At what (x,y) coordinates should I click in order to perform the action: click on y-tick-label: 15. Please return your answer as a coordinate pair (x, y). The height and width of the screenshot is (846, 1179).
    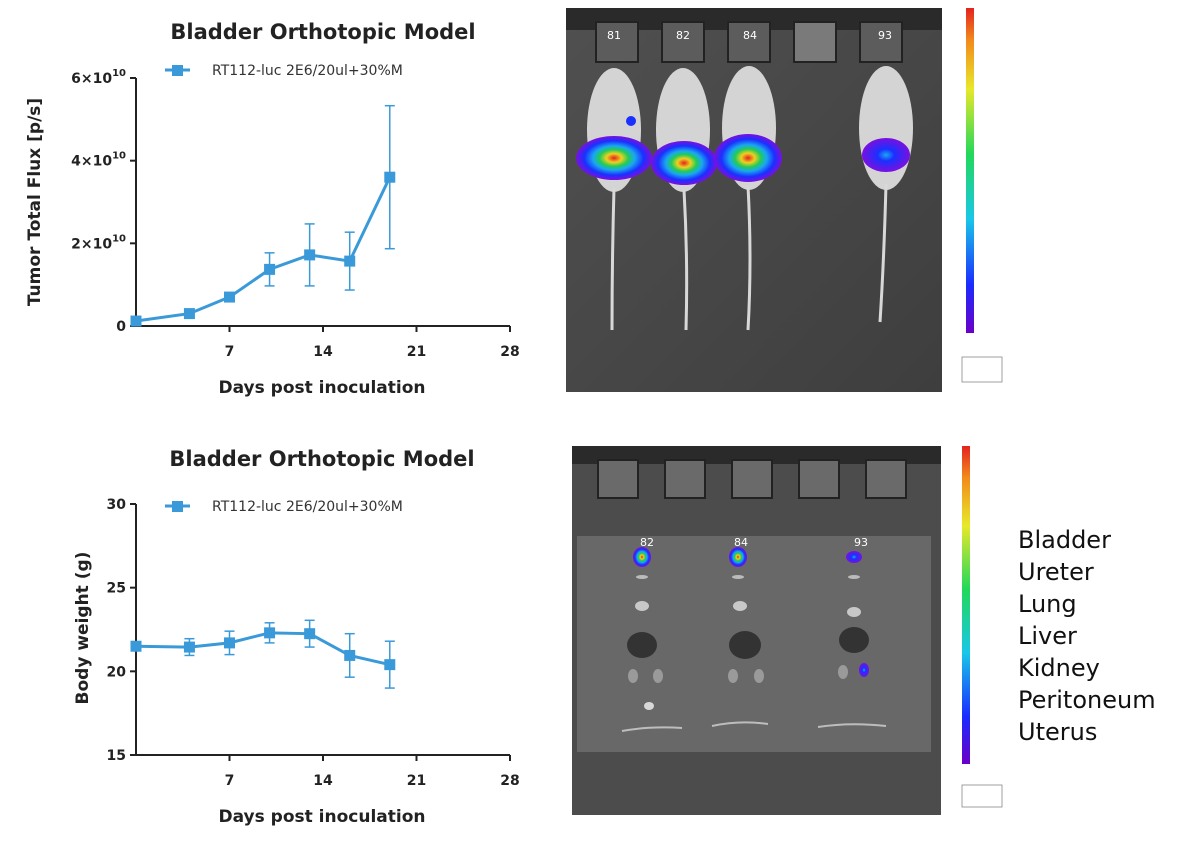
    Looking at the image, I should click on (116, 756).